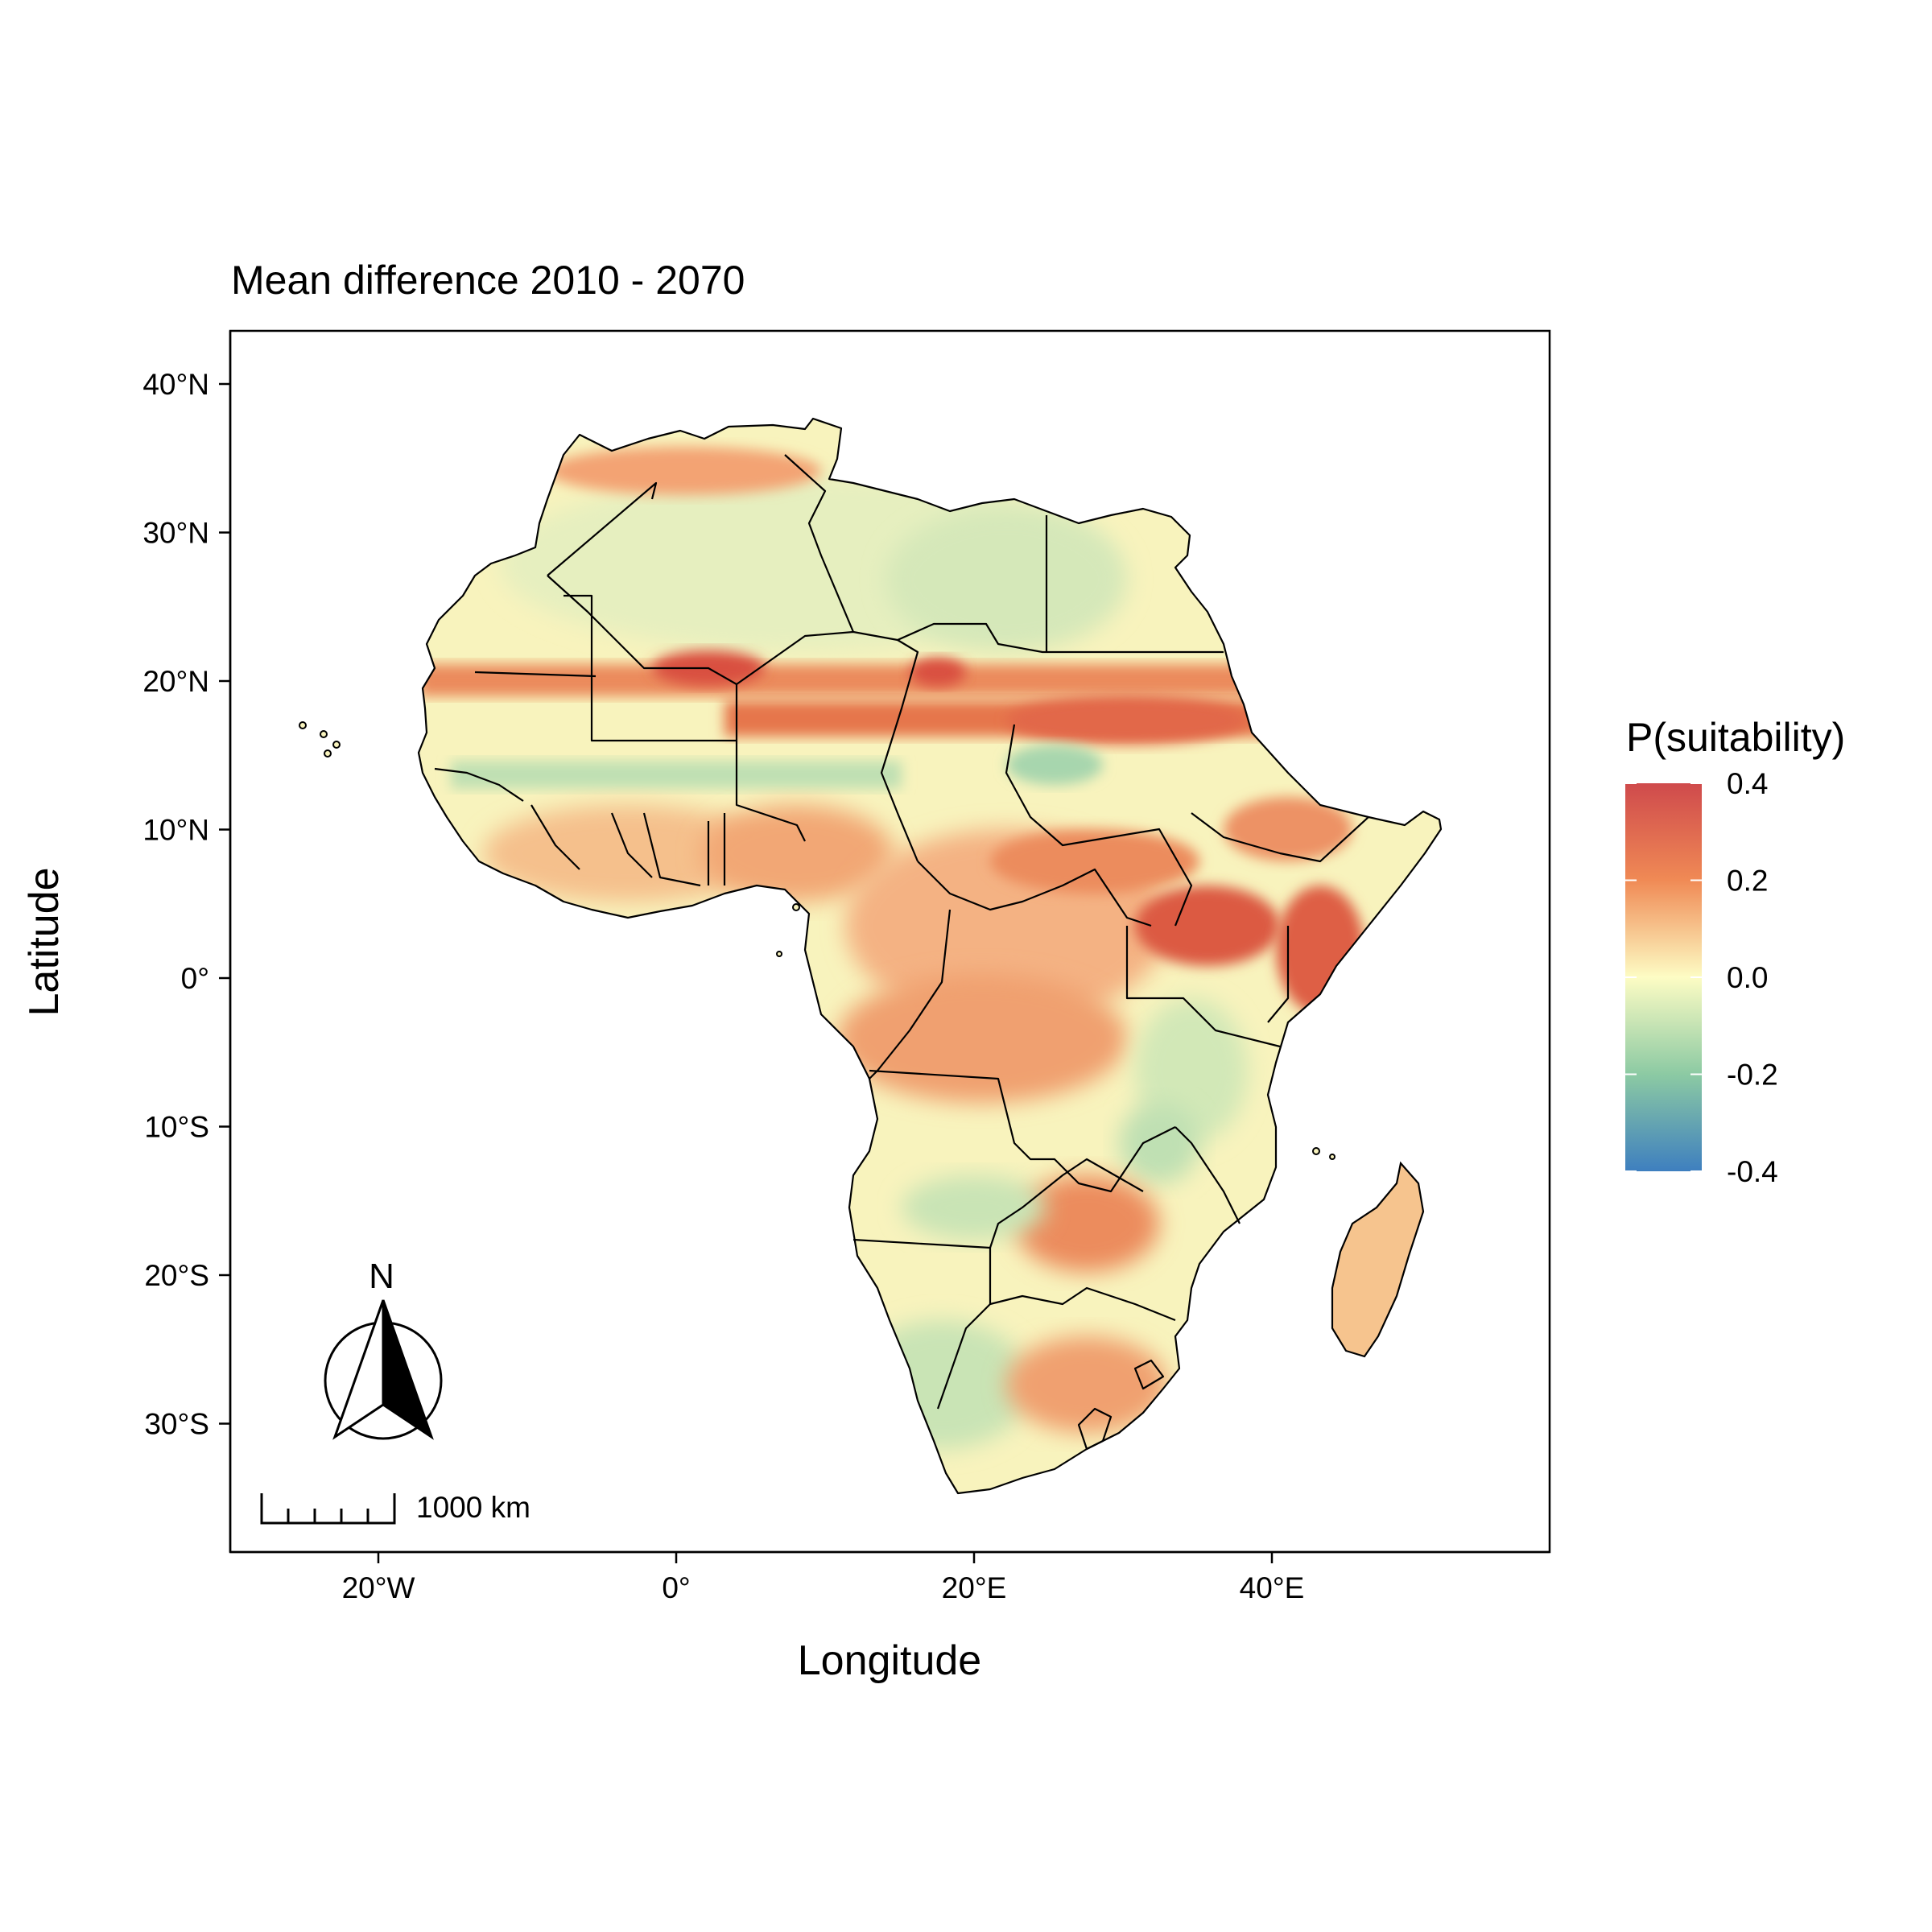 The height and width of the screenshot is (1932, 1932). Describe the element at coordinates (176, 1424) in the screenshot. I see `y-tick-label: 30°S` at that location.